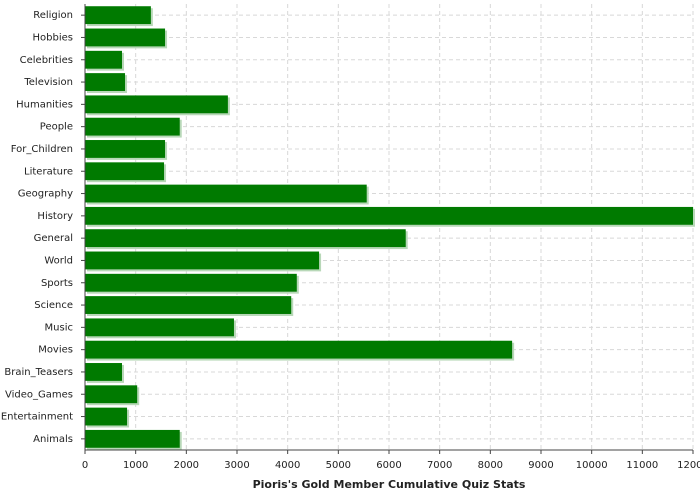 The height and width of the screenshot is (500, 700). Describe the element at coordinates (540, 465) in the screenshot. I see `x-tick-label: 9000` at that location.